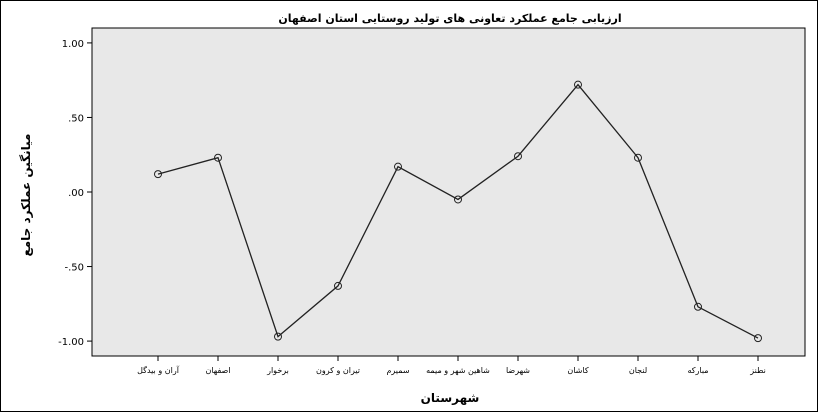 The height and width of the screenshot is (412, 818). What do you see at coordinates (26, 195) in the screenshot?
I see `y-axis-title: میانگین عملکرد جامع` at bounding box center [26, 195].